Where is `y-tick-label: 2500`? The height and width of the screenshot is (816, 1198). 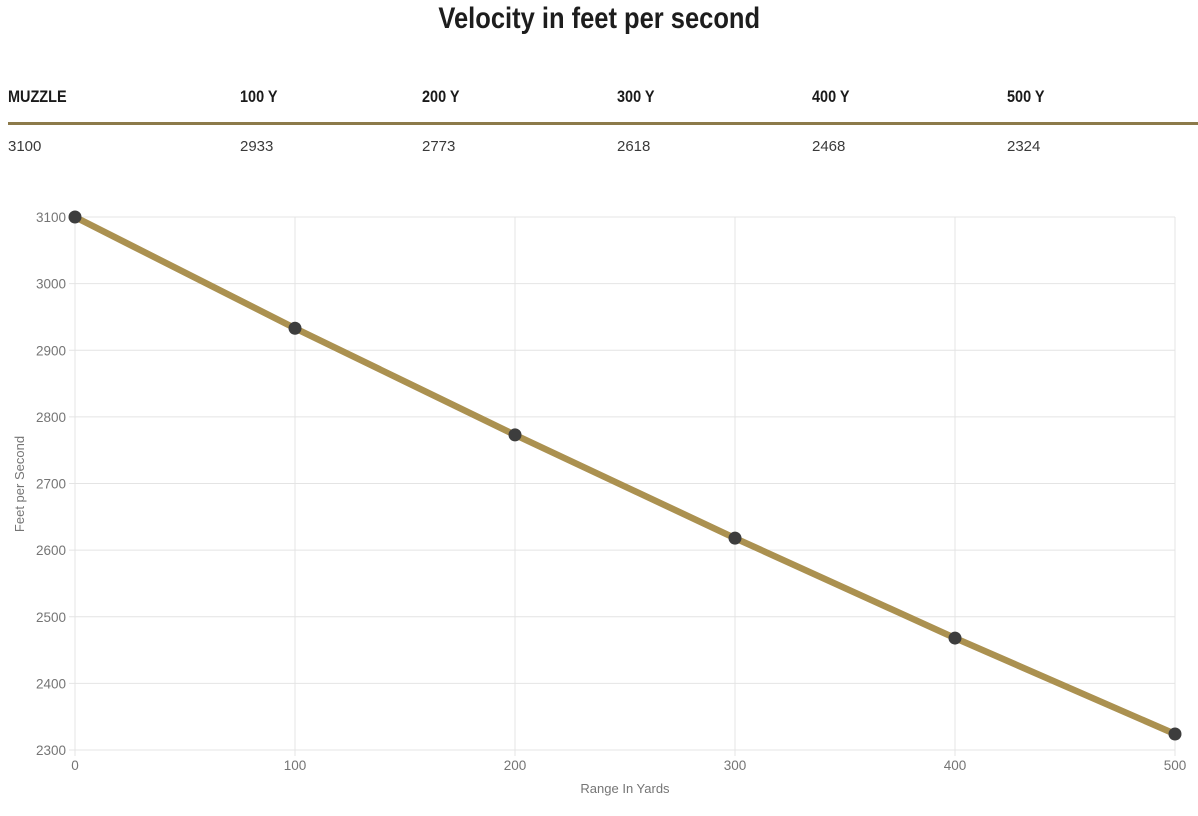
y-tick-label: 2500 is located at coordinates (51, 617).